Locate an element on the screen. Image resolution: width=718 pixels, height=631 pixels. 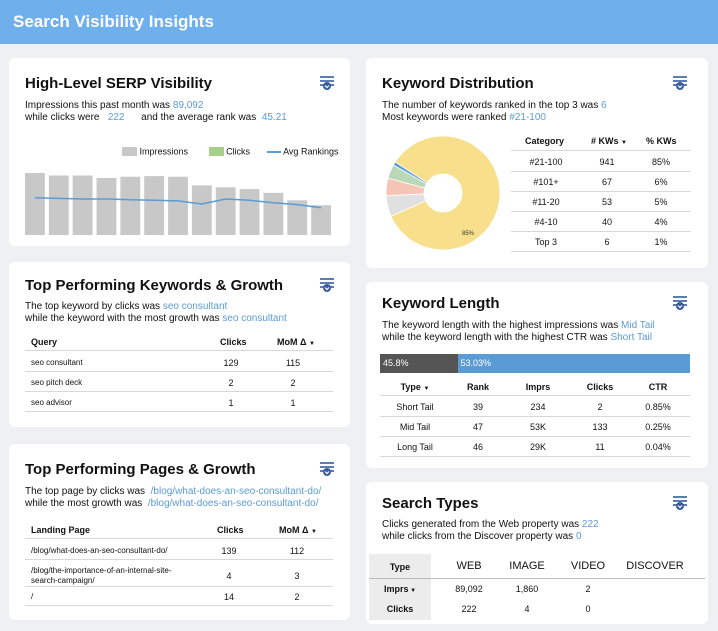
cell-imprs: 234 is located at coordinates (538, 407).